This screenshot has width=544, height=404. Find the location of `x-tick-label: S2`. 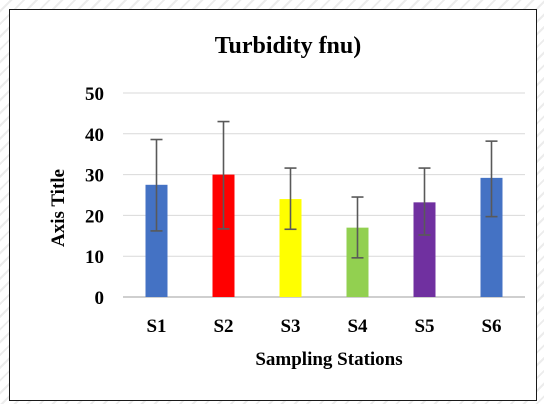

x-tick-label: S2 is located at coordinates (223, 326).